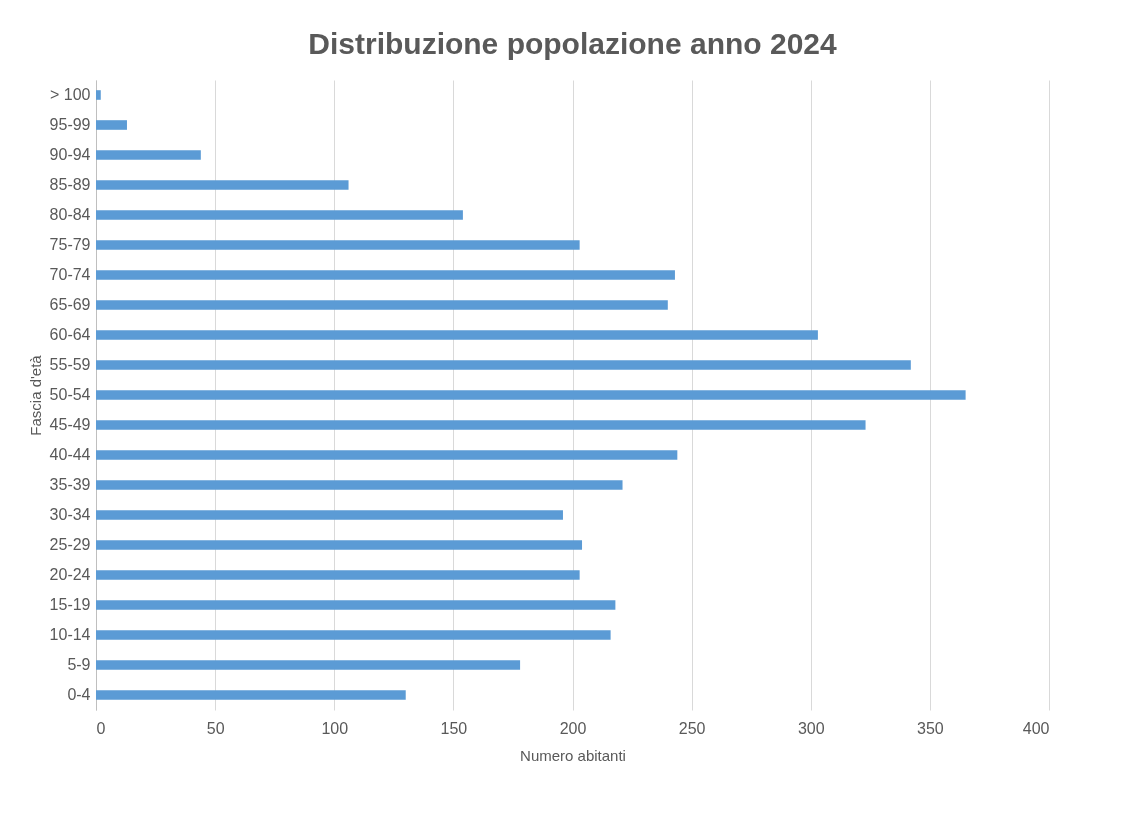 Image resolution: width=1145 pixels, height=818 pixels. I want to click on x-tick-label: 300, so click(811, 728).